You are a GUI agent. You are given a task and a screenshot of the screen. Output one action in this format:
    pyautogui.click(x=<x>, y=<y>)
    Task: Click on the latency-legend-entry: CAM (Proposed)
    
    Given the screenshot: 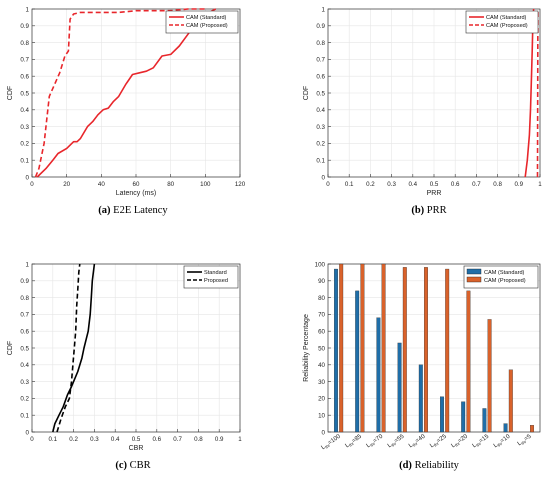 What is the action you would take?
    pyautogui.click(x=207, y=26)
    